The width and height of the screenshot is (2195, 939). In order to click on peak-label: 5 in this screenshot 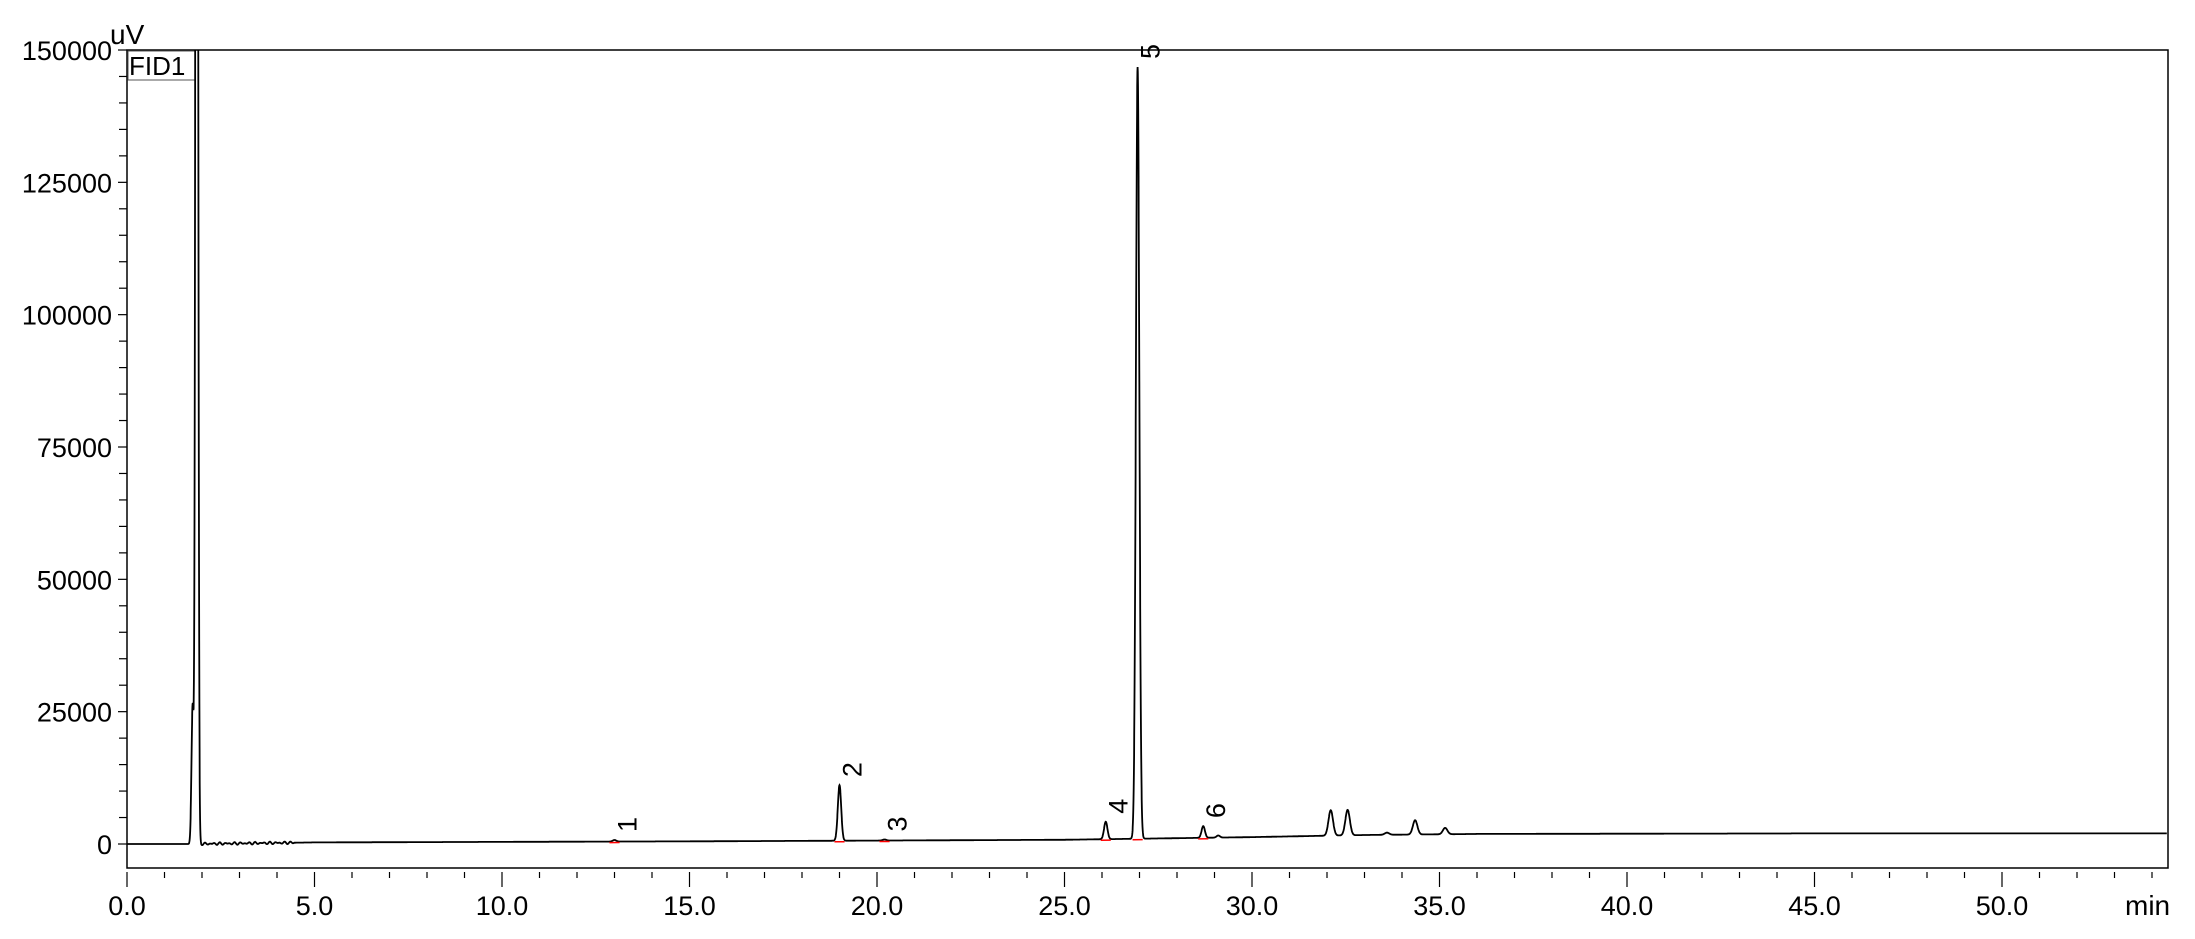, I will do `click(1151, 51)`.